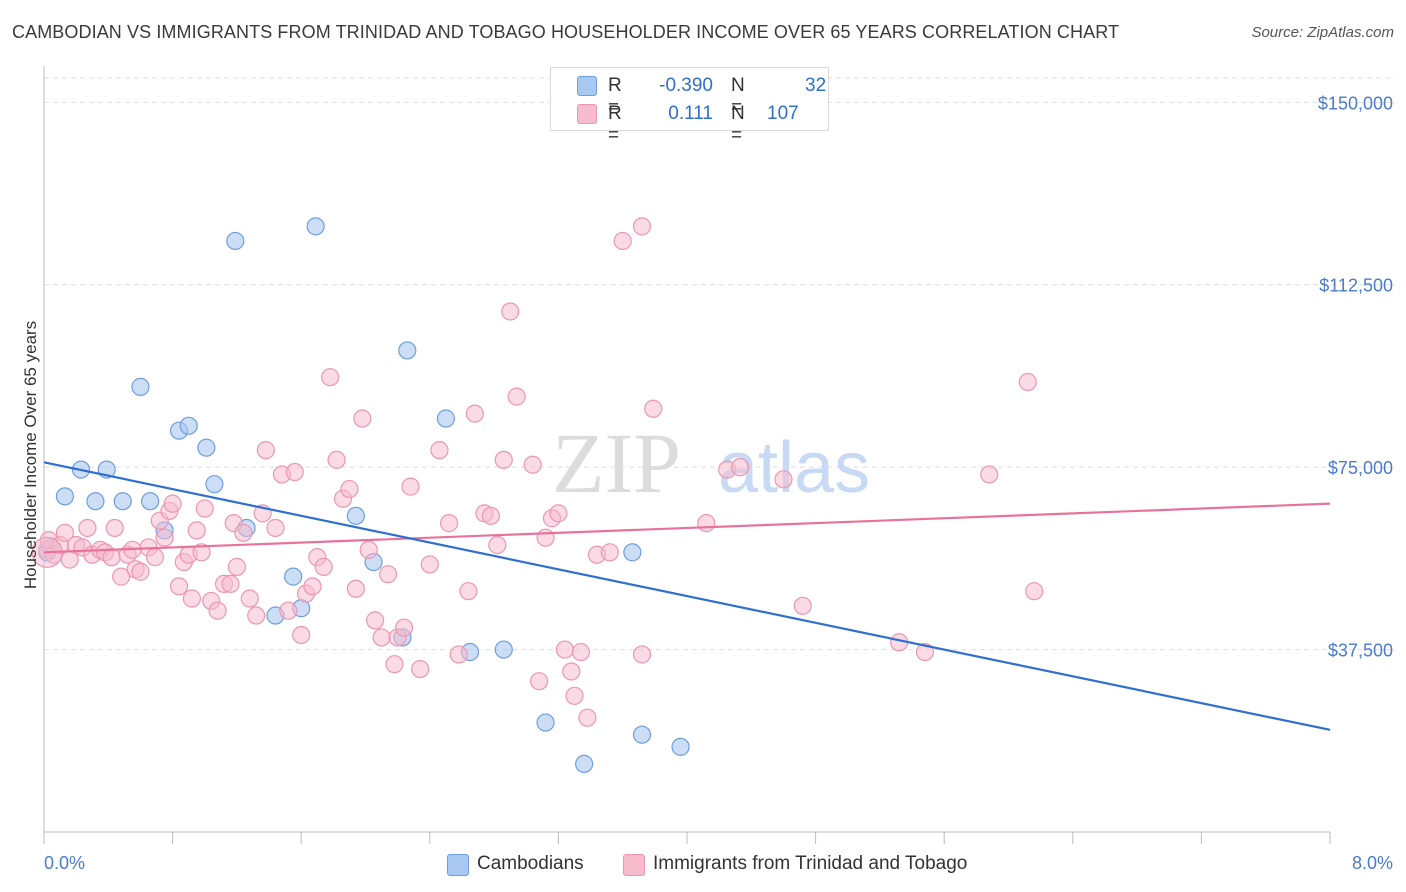  Describe the element at coordinates (530, 863) in the screenshot. I see `legend-label: Cambodians` at that location.